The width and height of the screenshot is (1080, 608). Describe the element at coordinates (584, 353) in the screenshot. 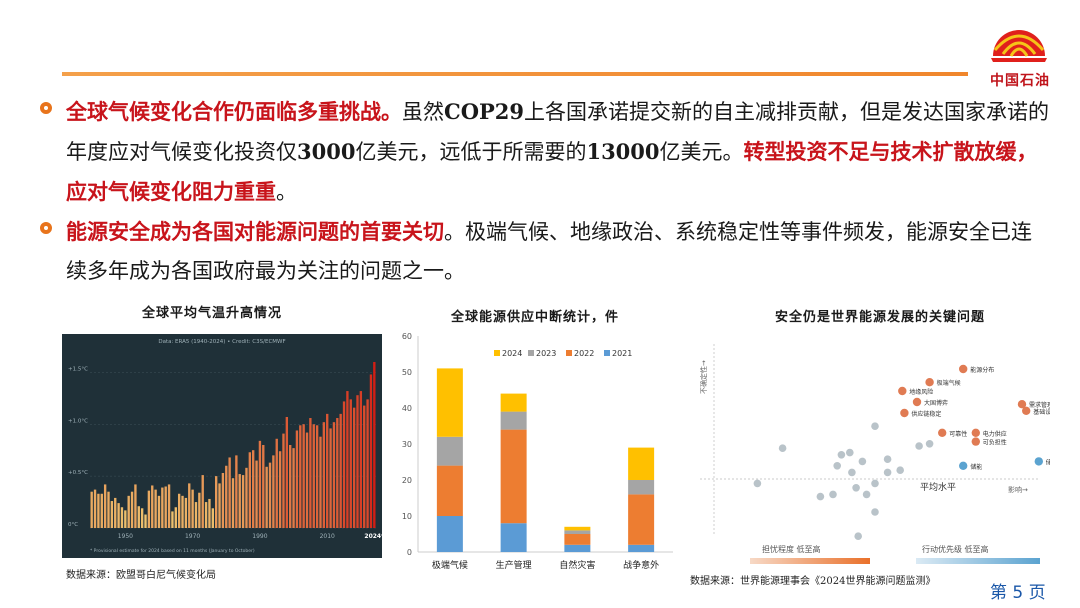

I see `supply-legend-label: 2022` at that location.